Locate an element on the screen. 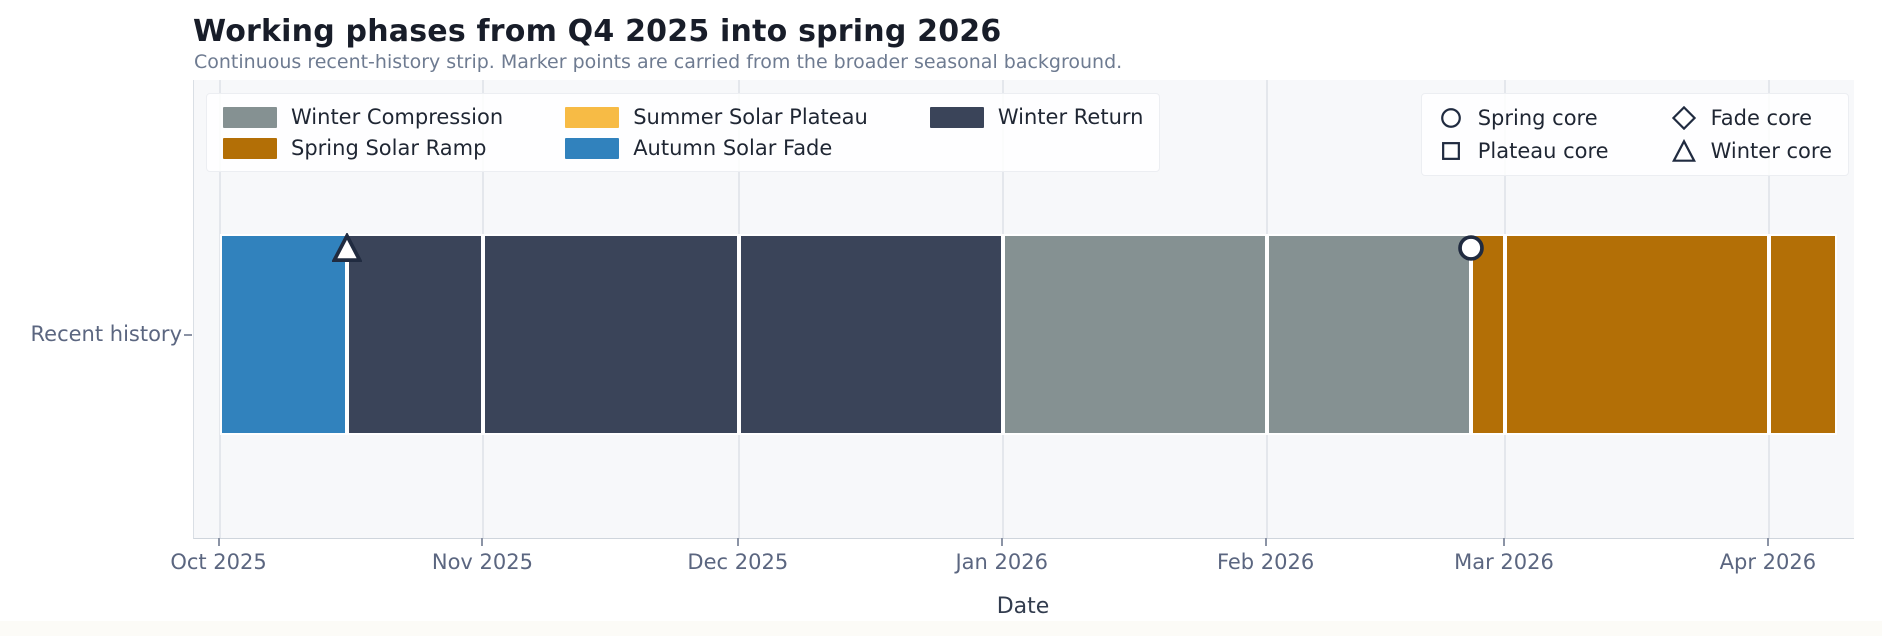 Image resolution: width=1882 pixels, height=636 pixels. x-tick-label: Mar 2026 is located at coordinates (1504, 562).